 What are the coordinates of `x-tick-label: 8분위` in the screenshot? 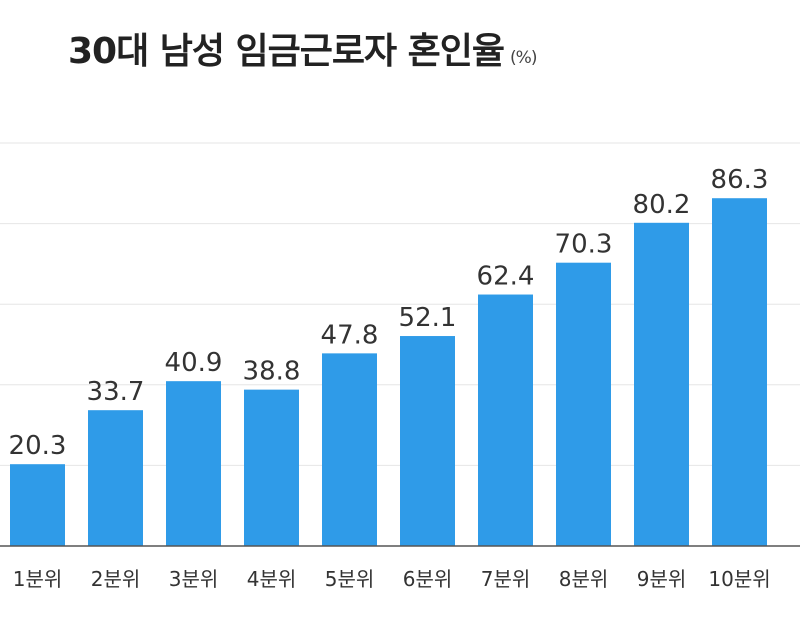 It's located at (584, 579).